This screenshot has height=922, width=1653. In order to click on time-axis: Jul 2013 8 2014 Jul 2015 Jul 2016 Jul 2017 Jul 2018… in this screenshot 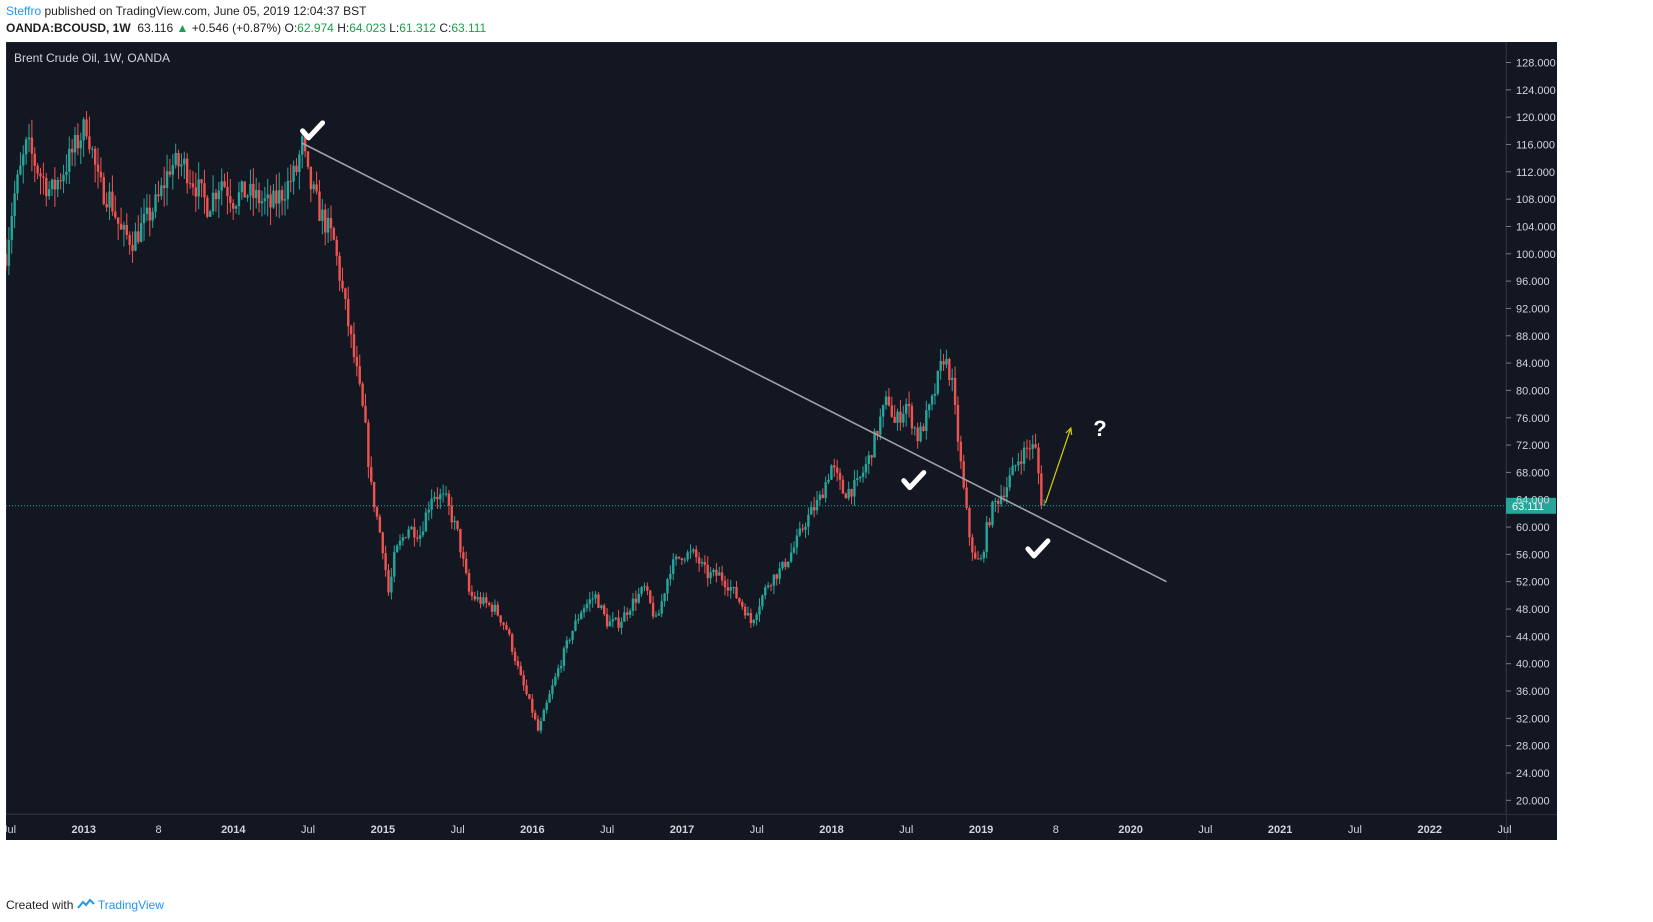, I will do `click(759, 830)`.